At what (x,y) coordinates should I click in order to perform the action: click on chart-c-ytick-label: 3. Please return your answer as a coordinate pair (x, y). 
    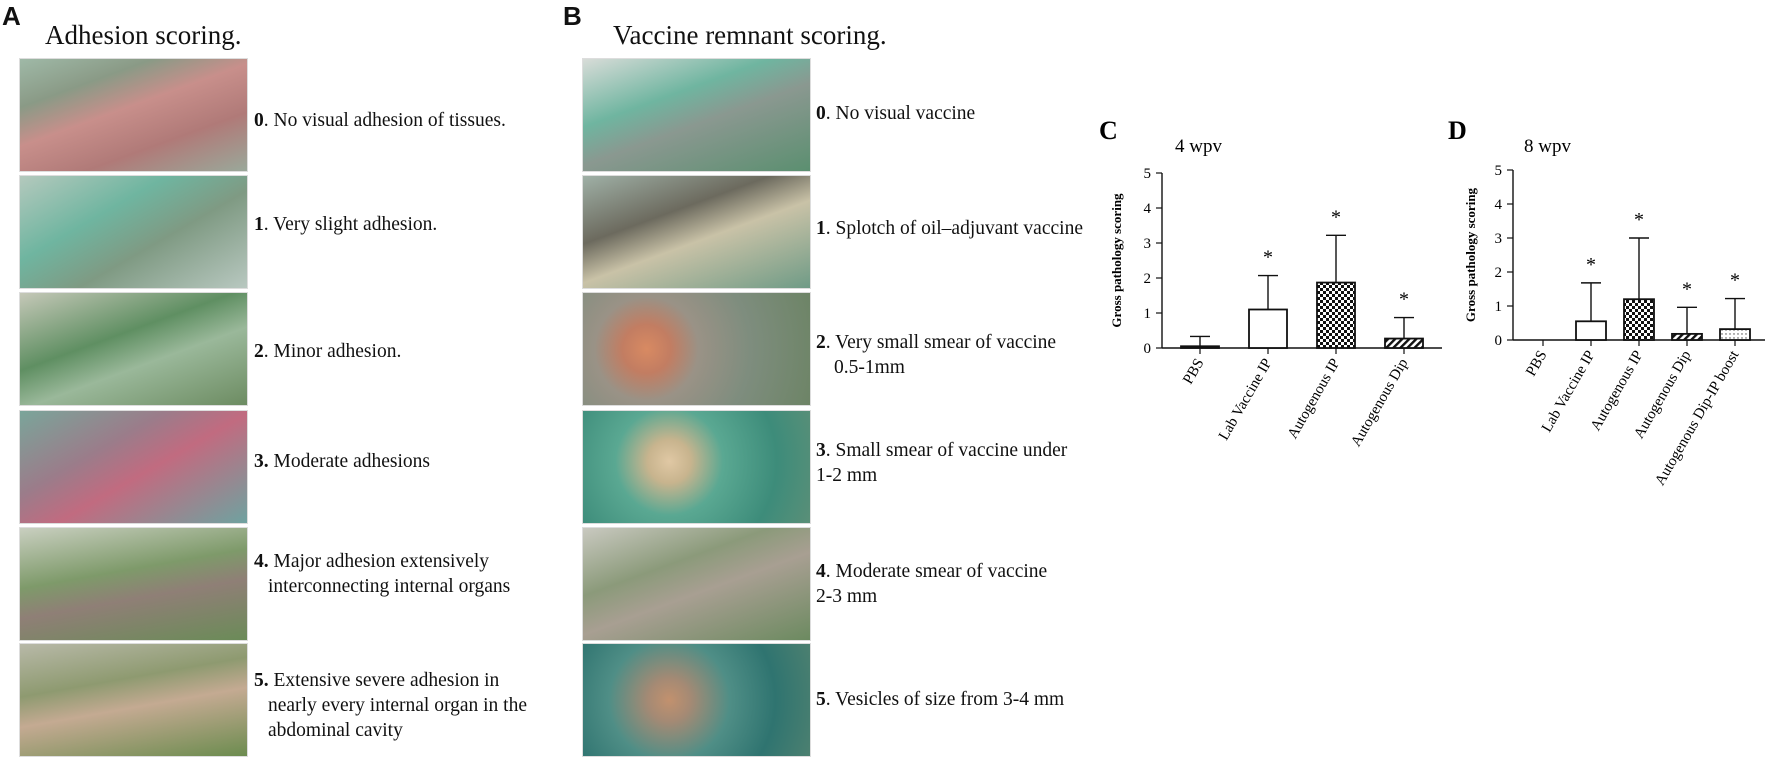
    Looking at the image, I should click on (1148, 244).